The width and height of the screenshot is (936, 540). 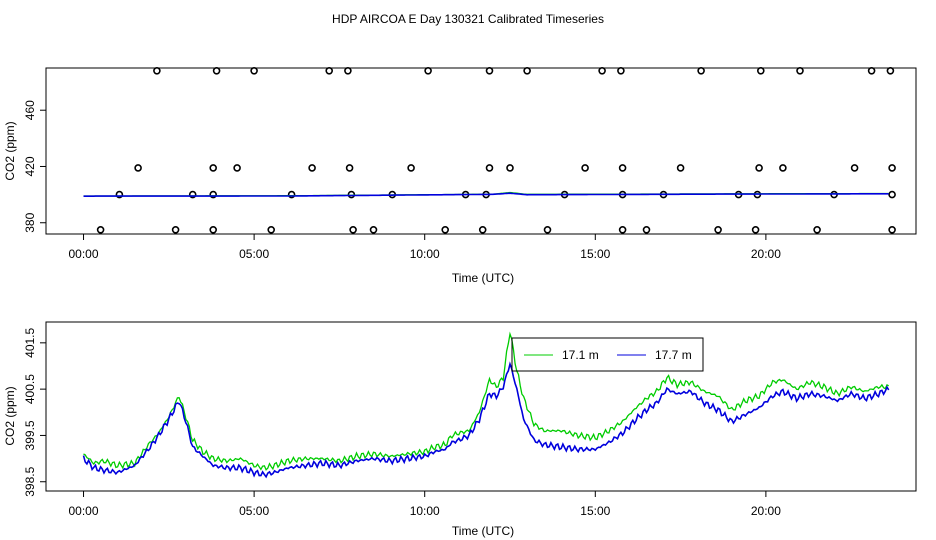 What do you see at coordinates (595, 254) in the screenshot?
I see `top-x-tick-label: 15:00` at bounding box center [595, 254].